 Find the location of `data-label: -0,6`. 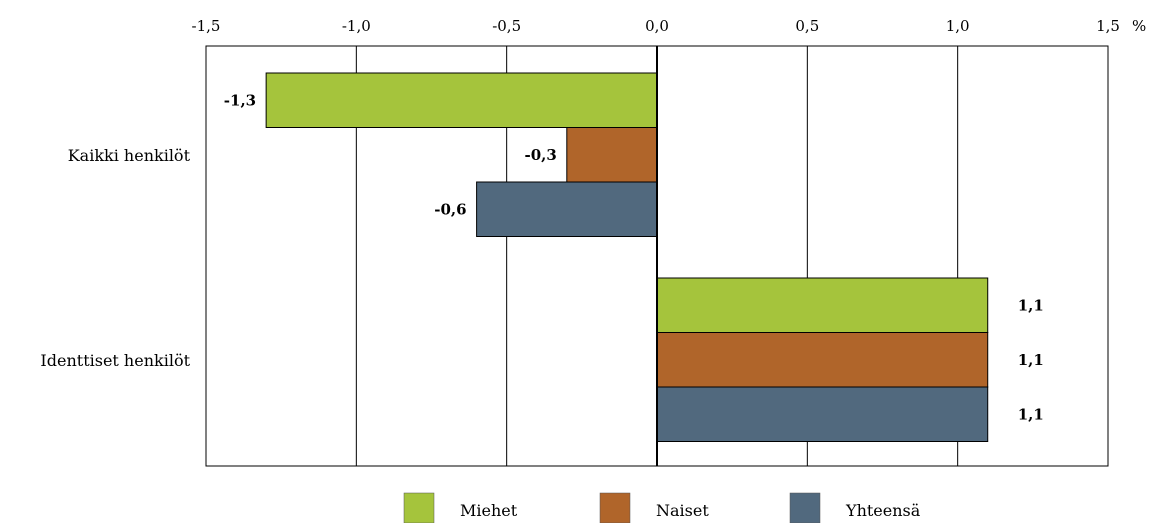

data-label: -0,6 is located at coordinates (450, 209).